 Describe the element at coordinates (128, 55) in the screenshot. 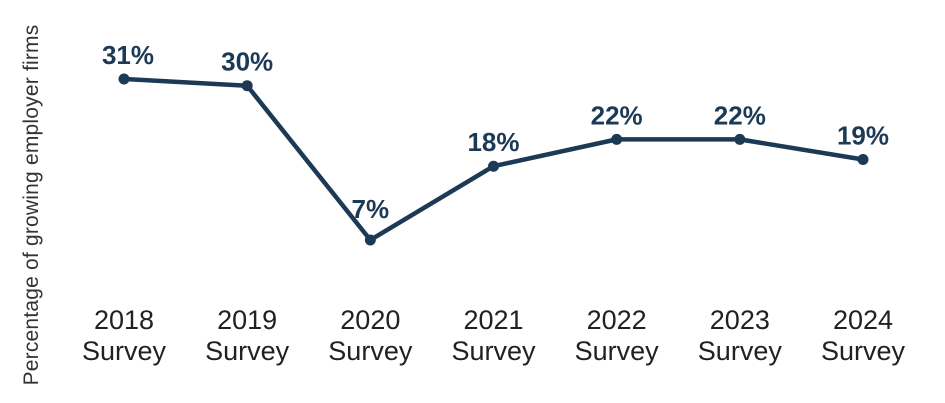

I see `value-label: 31%` at that location.